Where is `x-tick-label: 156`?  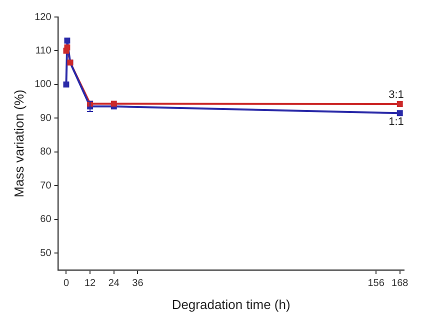
x-tick-label: 156 is located at coordinates (376, 283).